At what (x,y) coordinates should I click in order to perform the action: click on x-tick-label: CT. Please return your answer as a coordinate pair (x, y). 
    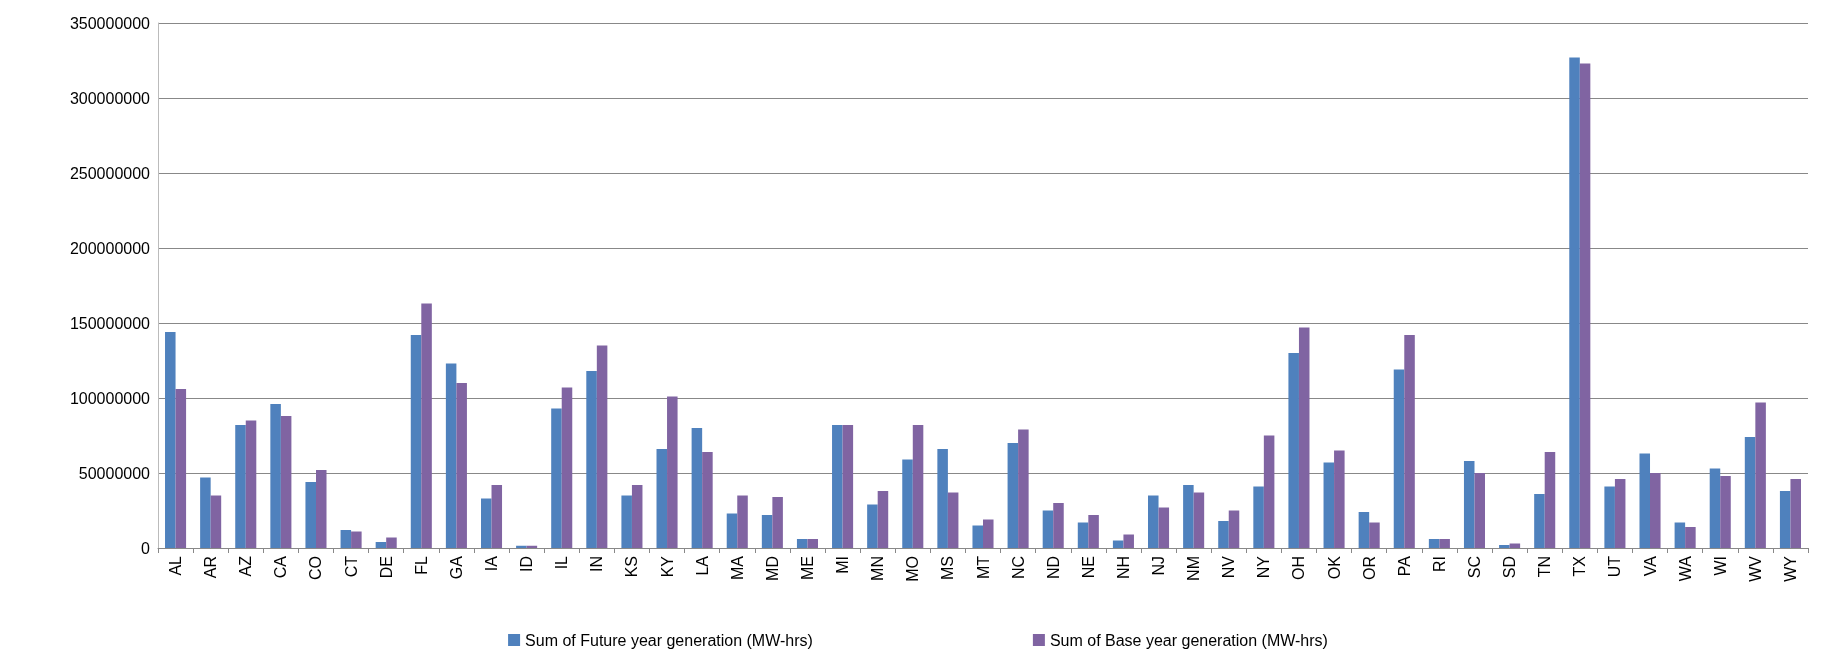
    Looking at the image, I should click on (351, 566).